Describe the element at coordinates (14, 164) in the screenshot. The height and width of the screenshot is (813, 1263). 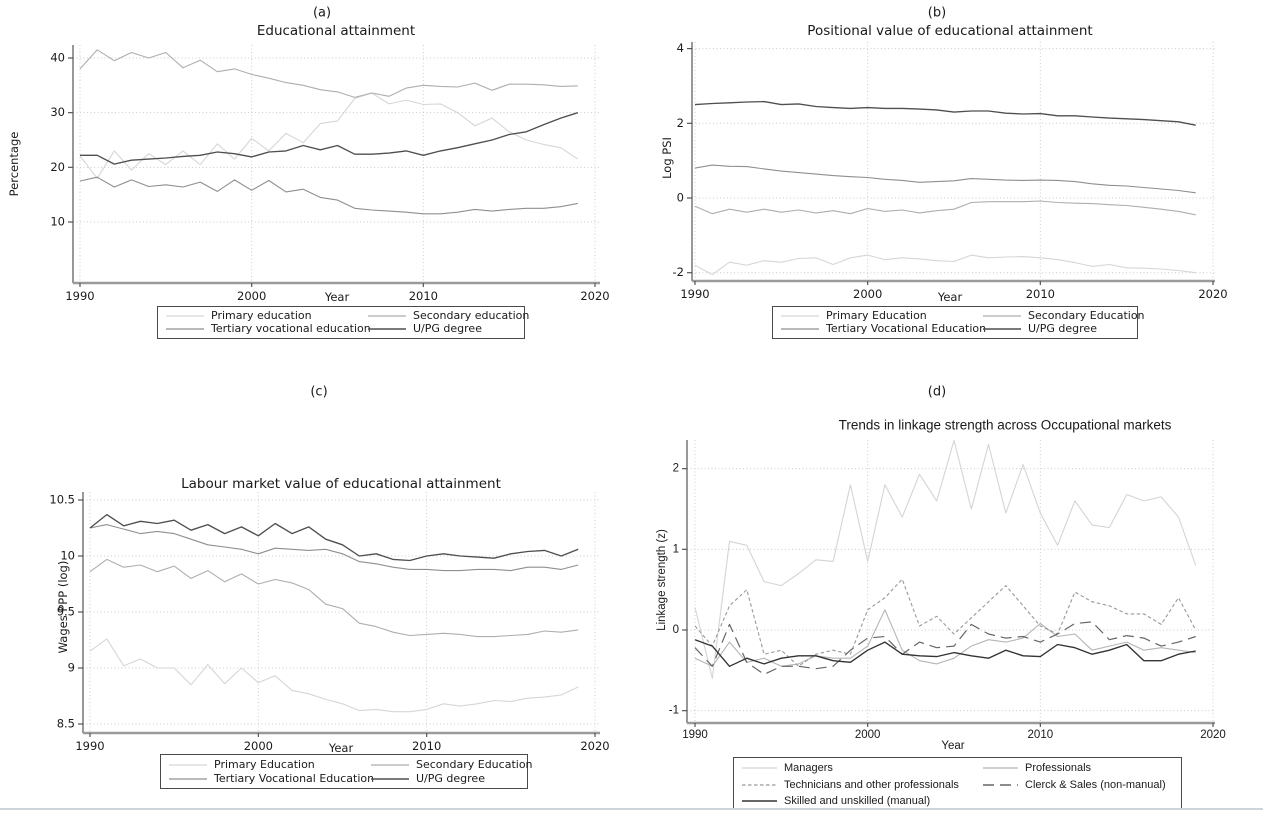
I see `panel-a-yaxis-label: Percentage` at that location.